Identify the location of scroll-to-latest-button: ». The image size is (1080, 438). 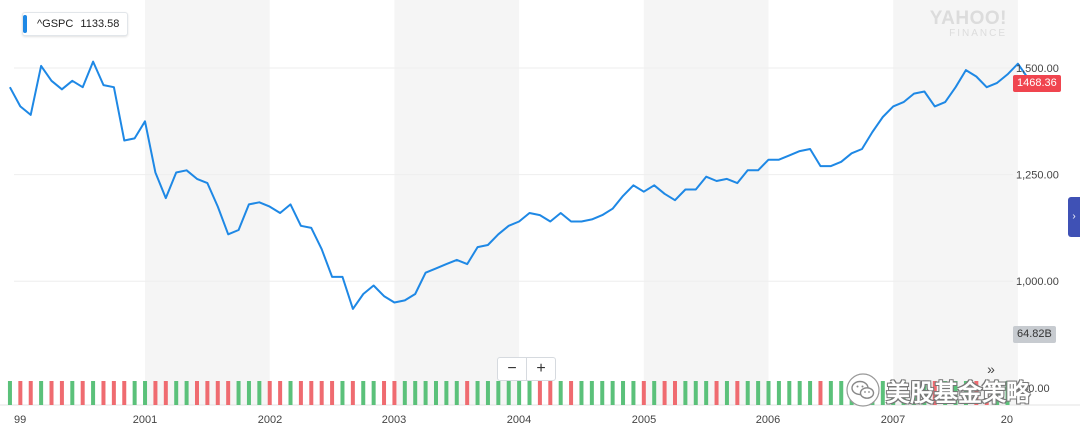
(991, 369).